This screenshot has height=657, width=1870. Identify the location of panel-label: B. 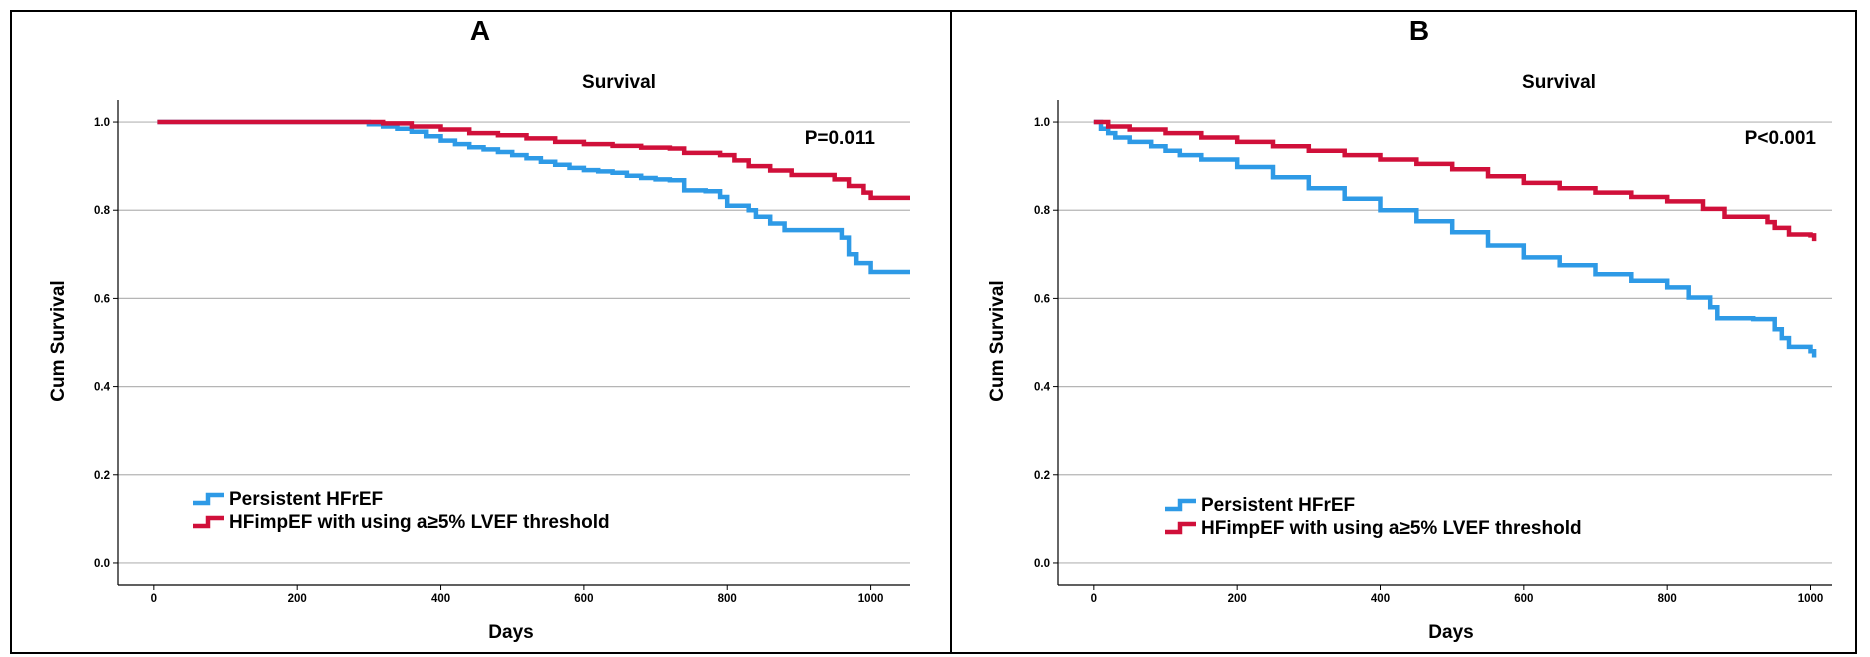
(1419, 30).